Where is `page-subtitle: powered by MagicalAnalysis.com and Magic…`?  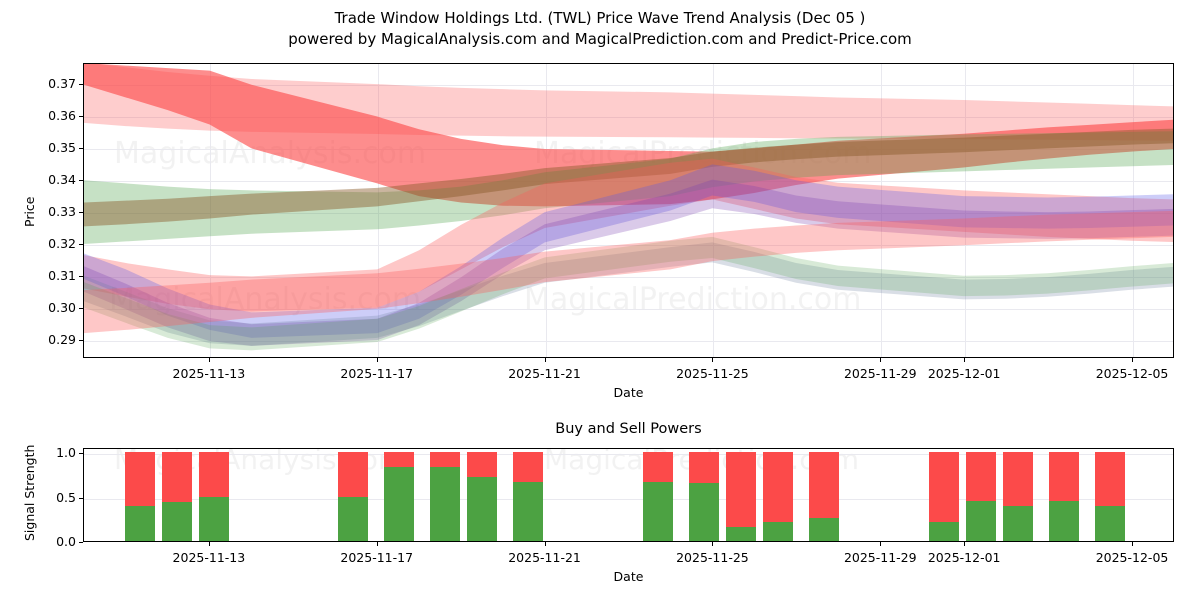
page-subtitle: powered by MagicalAnalysis.com and Magic… is located at coordinates (600, 39).